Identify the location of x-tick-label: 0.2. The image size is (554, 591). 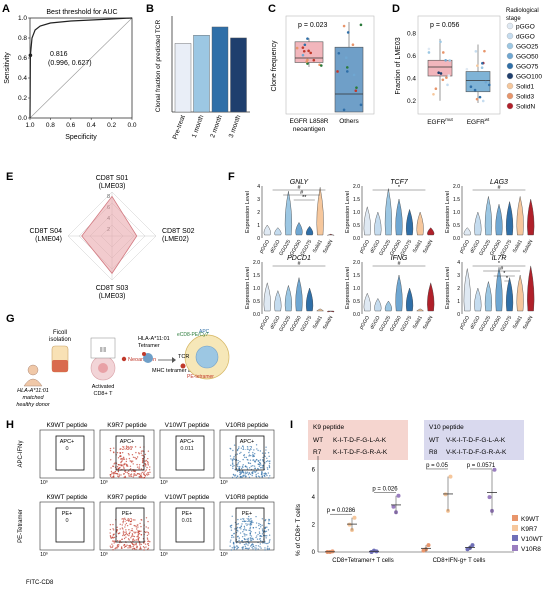
(111, 125).